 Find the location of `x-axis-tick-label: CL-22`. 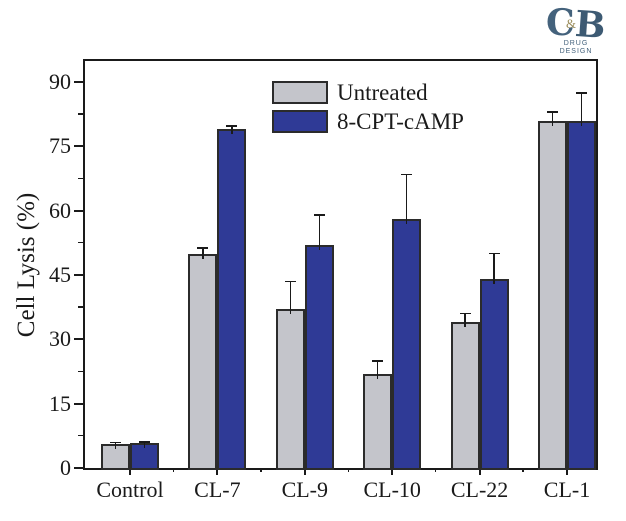

x-axis-tick-label: CL-22 is located at coordinates (479, 489).